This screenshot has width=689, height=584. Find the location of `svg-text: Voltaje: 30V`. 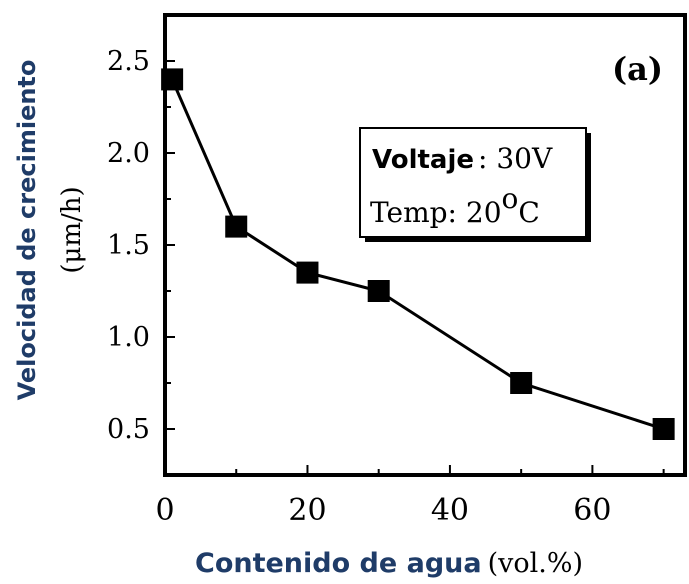

svg-text: Voltaje: 30V is located at coordinates (462, 158).